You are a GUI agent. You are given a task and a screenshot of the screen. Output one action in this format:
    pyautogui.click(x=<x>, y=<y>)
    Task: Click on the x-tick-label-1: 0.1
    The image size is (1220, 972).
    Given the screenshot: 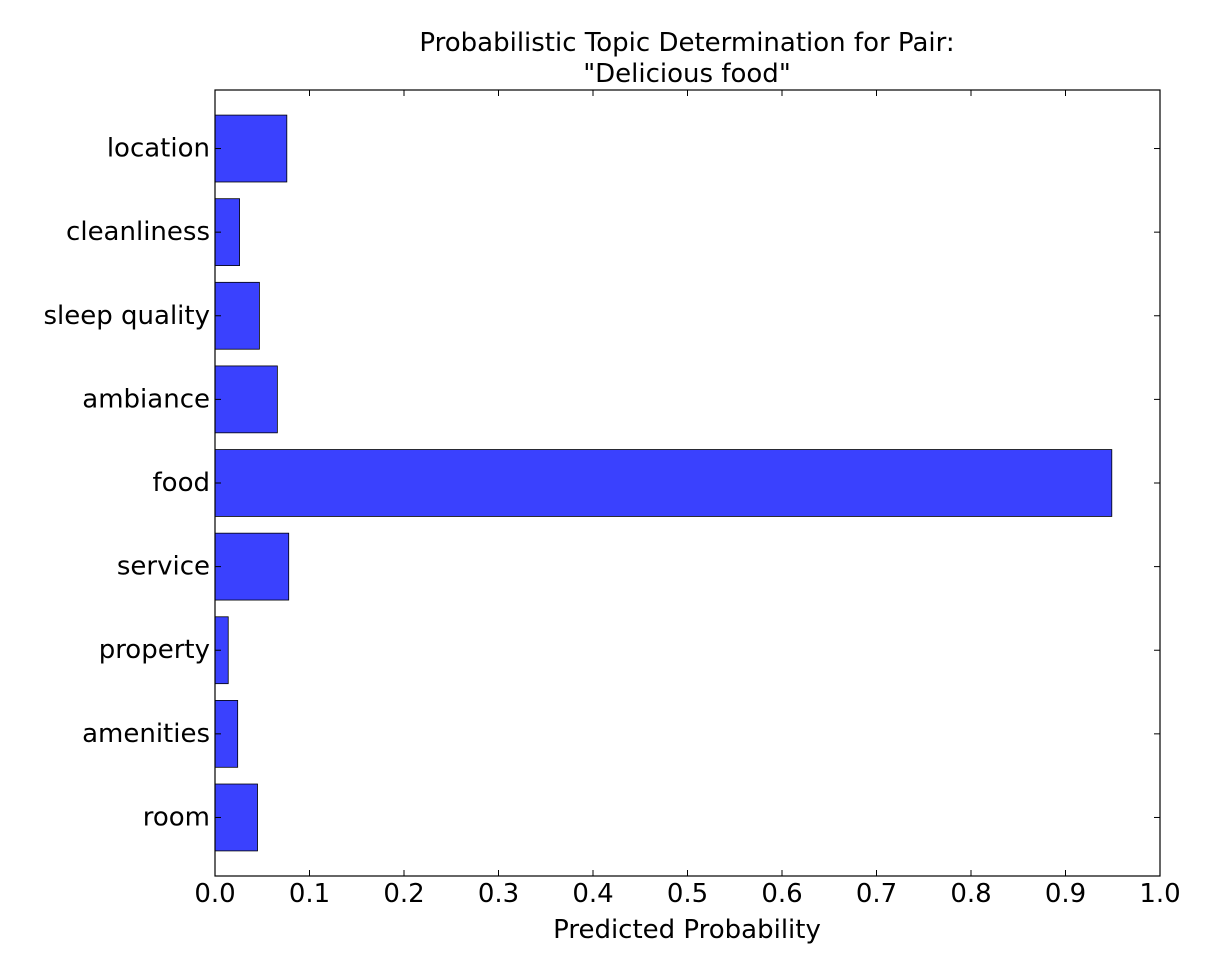 What is the action you would take?
    pyautogui.click(x=309, y=894)
    